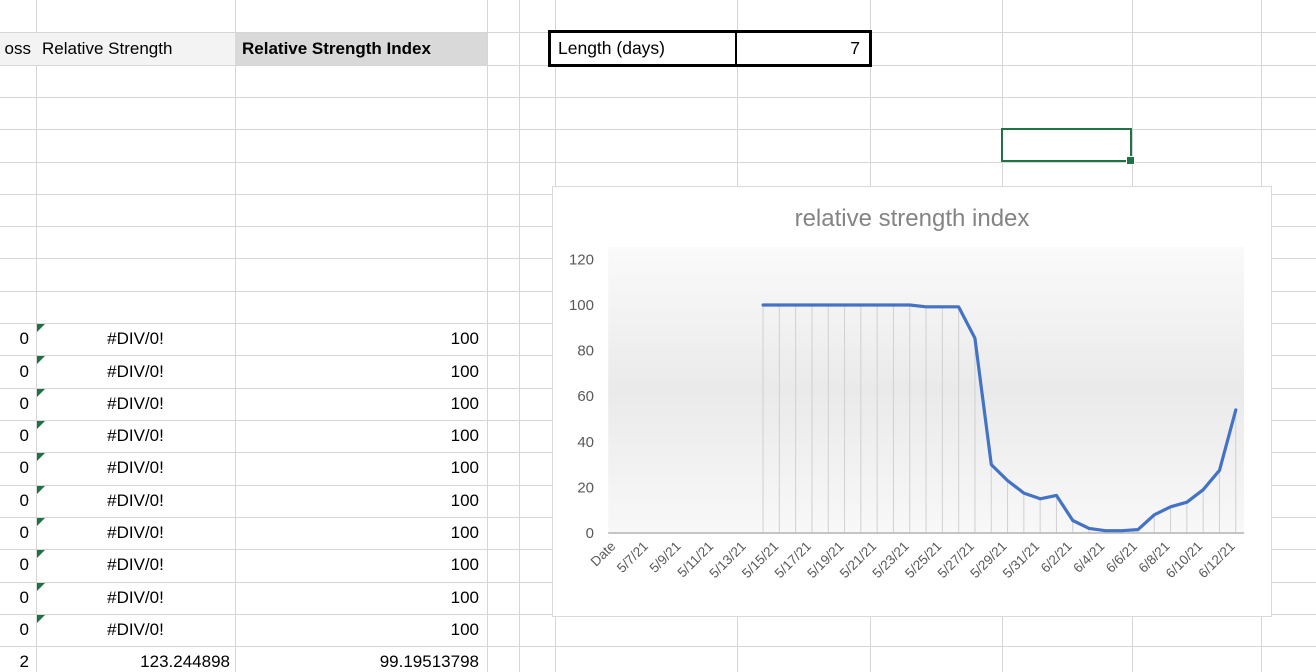  What do you see at coordinates (999, 418) in the screenshot?
I see `rsi-series-line` at bounding box center [999, 418].